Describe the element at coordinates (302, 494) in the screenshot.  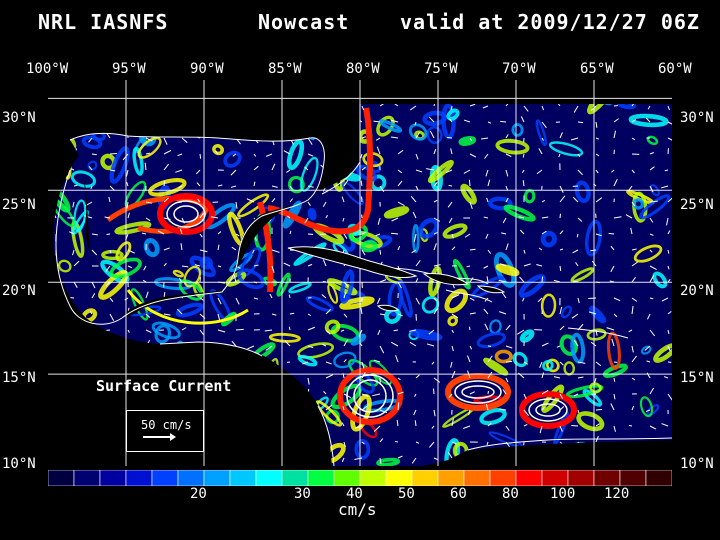
I see `colorbar-tick: 30` at that location.